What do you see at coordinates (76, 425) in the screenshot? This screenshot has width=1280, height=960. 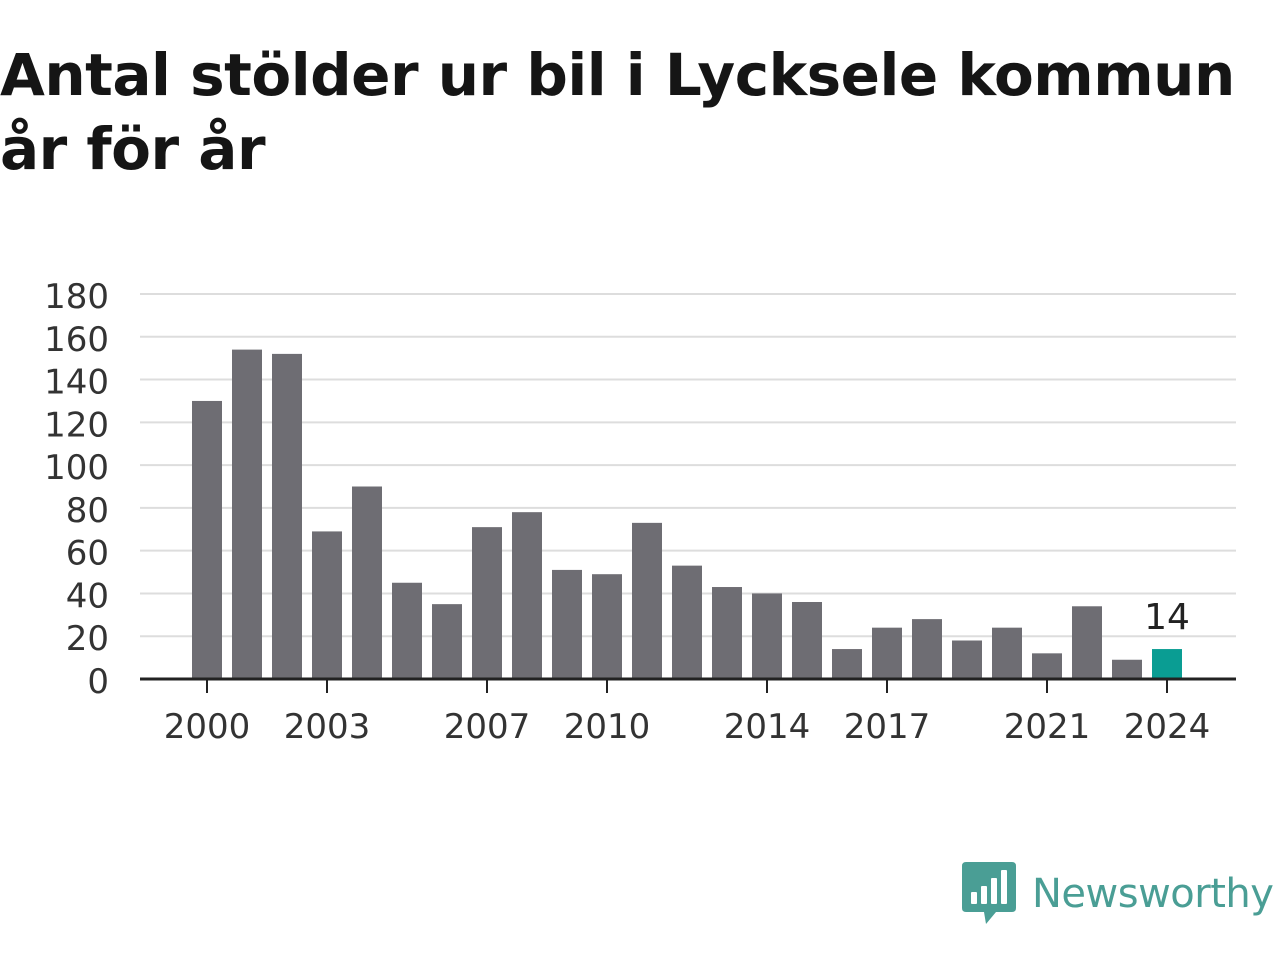 I see `y-tick-label: 120` at bounding box center [76, 425].